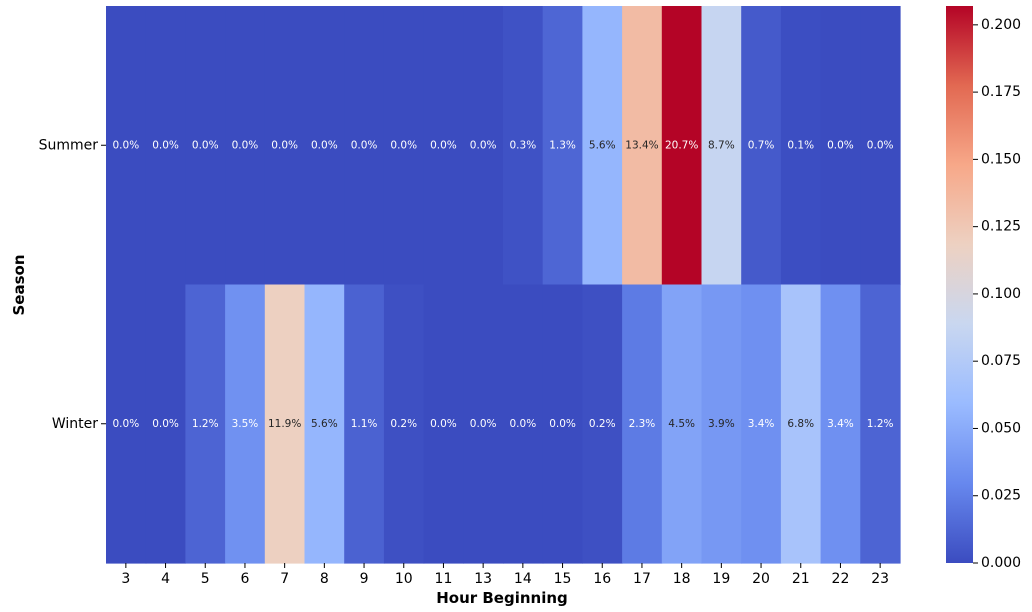 Image resolution: width=1032 pixels, height=612 pixels. What do you see at coordinates (602, 579) in the screenshot?
I see `x-tick-label-16: 16` at bounding box center [602, 579].